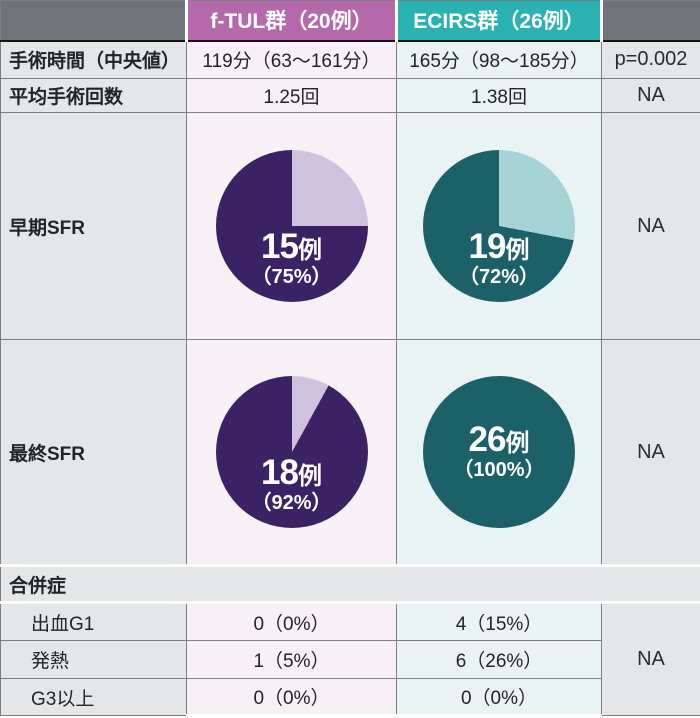 This screenshot has height=718, width=700. Describe the element at coordinates (94, 622) in the screenshot. I see `row-label-bleeding-g1: 出血G1` at that location.